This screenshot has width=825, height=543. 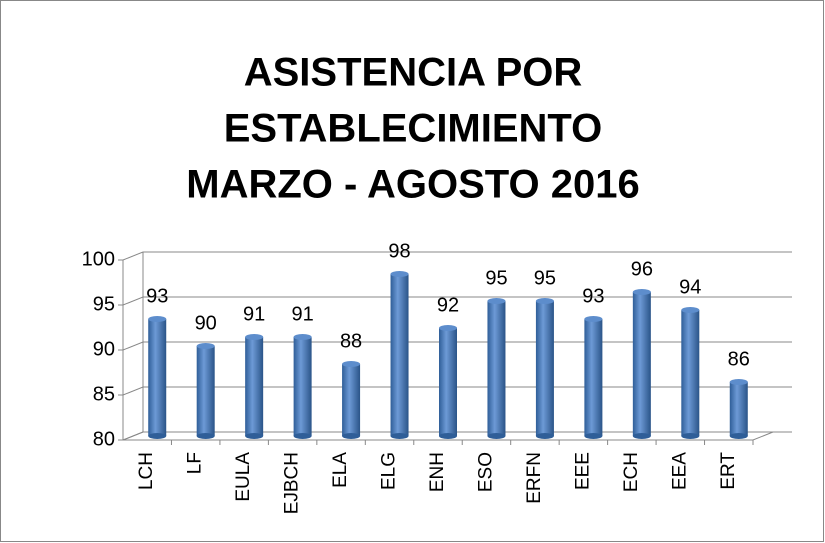 I want to click on chart-title: ASISTENCIA POR, so click(x=413, y=73).